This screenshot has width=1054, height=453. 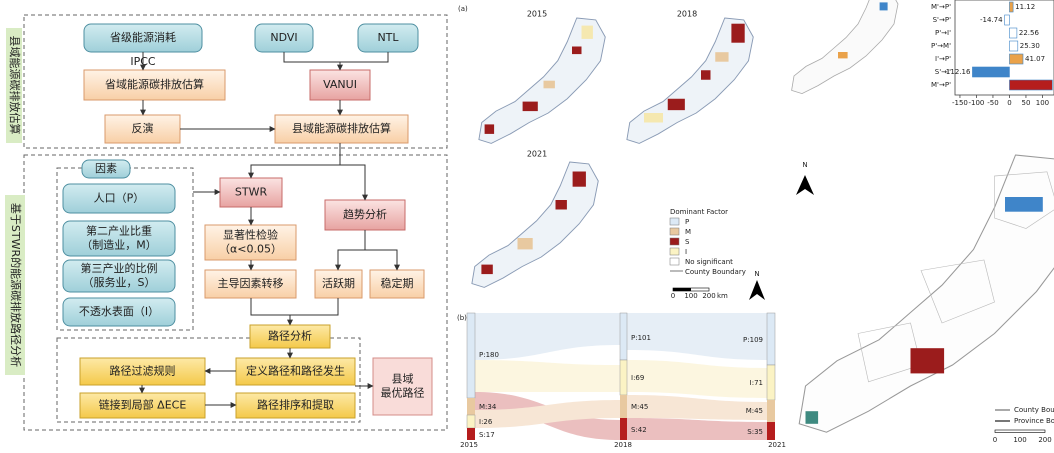 What do you see at coordinates (486, 422) in the screenshot?
I see `sankey-label: I:26` at bounding box center [486, 422].